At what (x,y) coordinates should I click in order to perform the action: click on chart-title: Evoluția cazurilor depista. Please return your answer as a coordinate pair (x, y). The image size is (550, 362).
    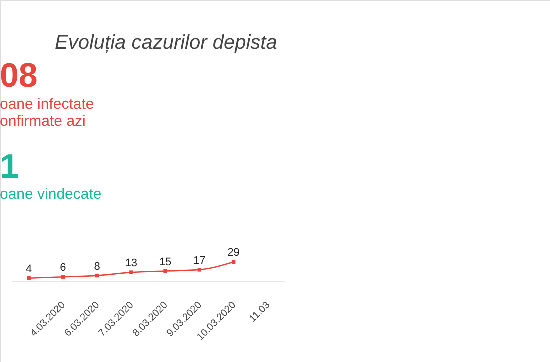
    Looking at the image, I should click on (166, 43).